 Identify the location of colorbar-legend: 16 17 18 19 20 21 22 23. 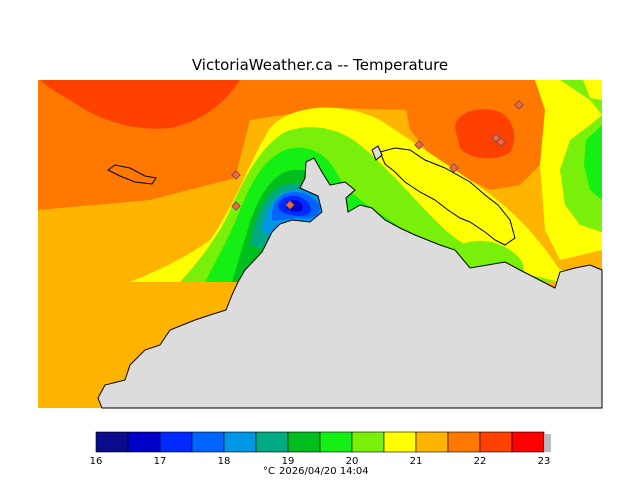
(320, 449).